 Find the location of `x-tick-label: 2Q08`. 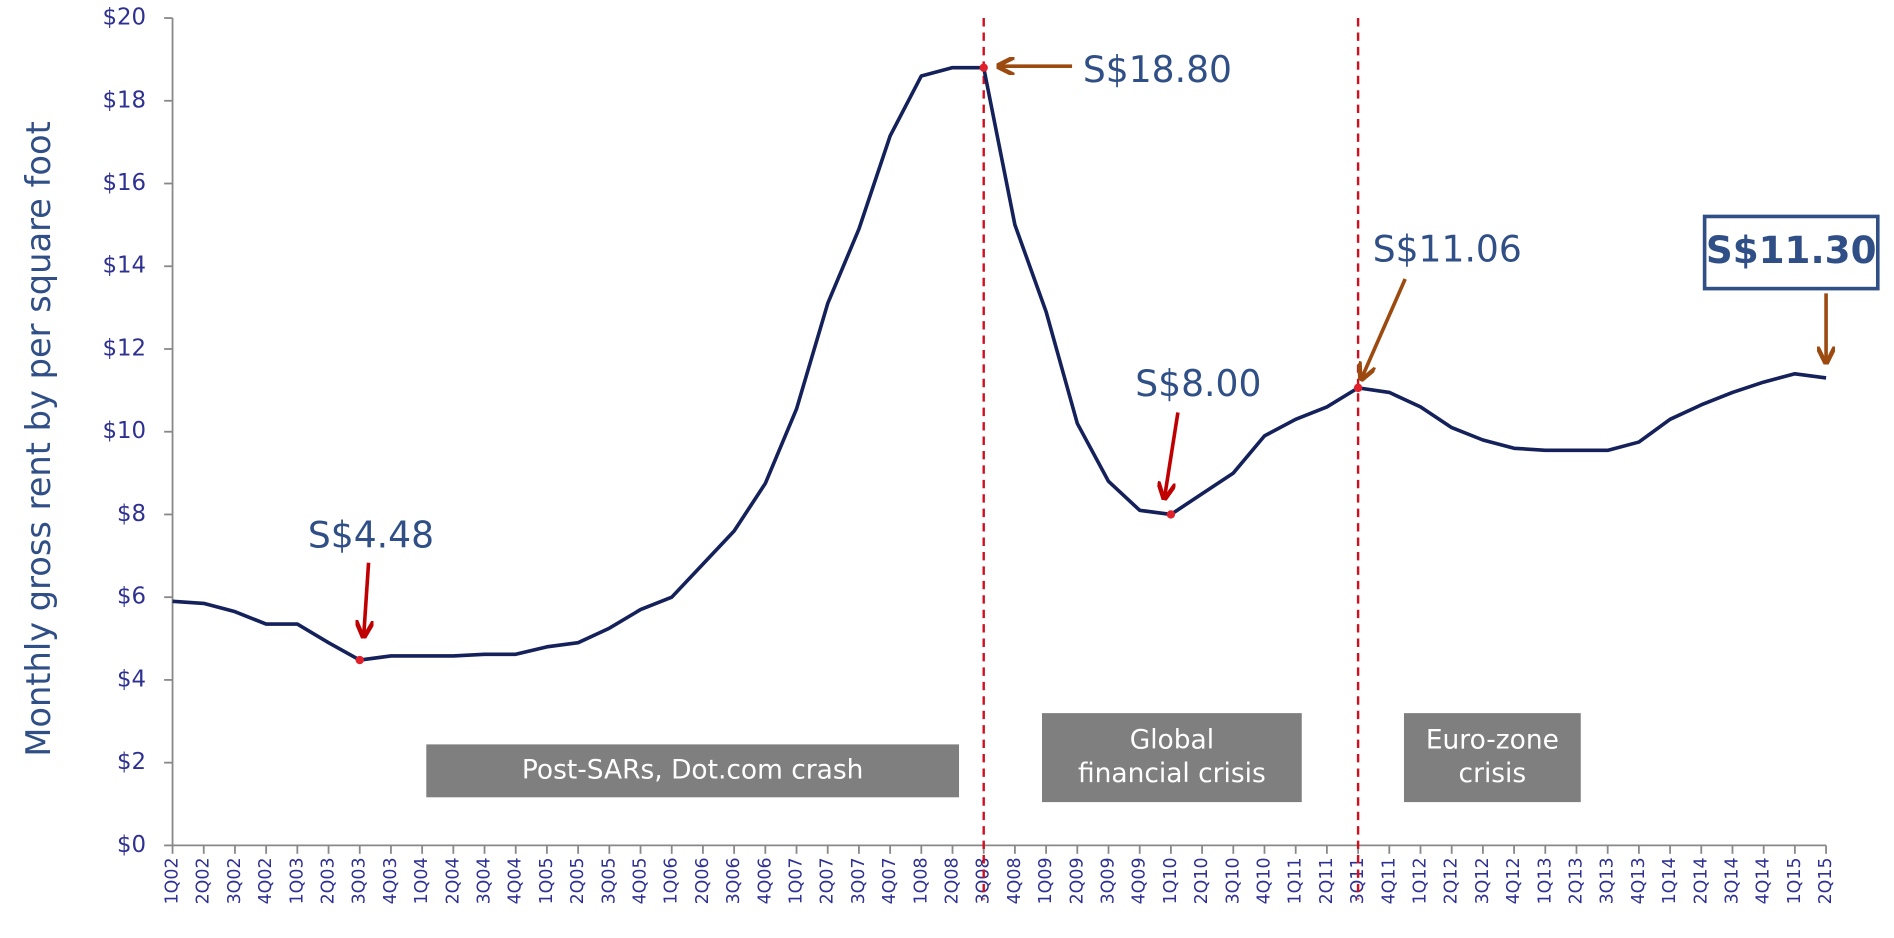

x-tick-label: 2Q08 is located at coordinates (953, 880).